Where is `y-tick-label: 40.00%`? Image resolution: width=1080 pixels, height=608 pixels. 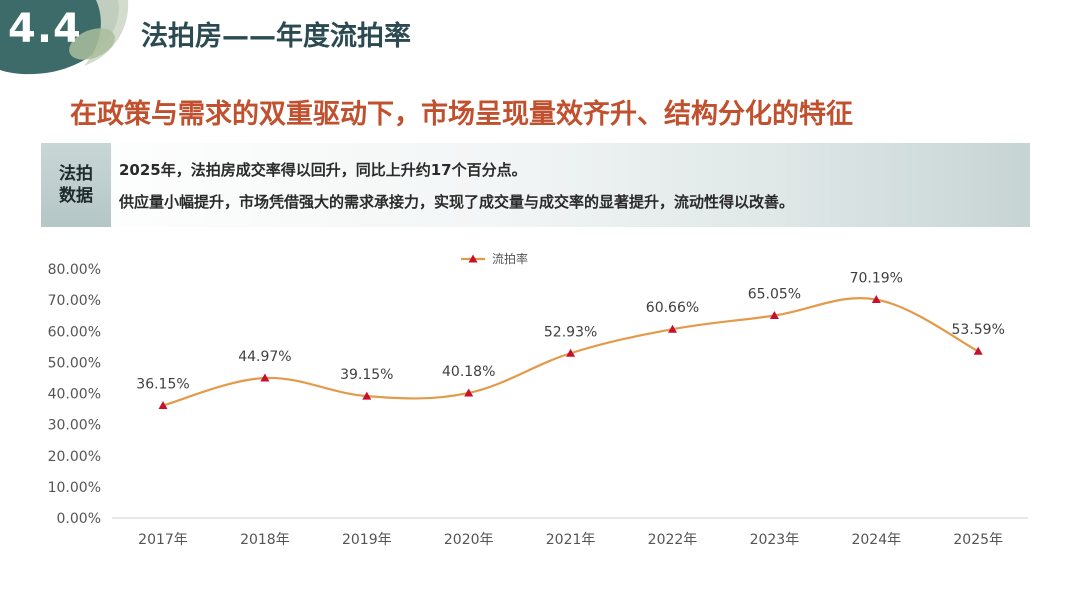 y-tick-label: 40.00% is located at coordinates (74, 395).